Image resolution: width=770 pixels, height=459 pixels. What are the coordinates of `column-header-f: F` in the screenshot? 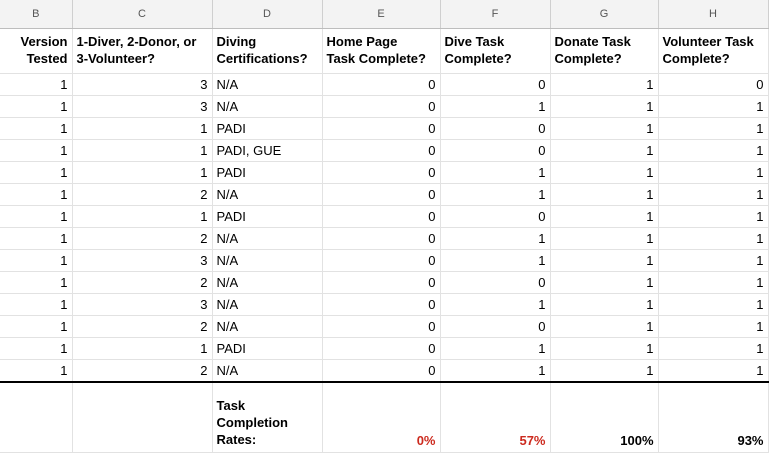 It's located at (495, 14).